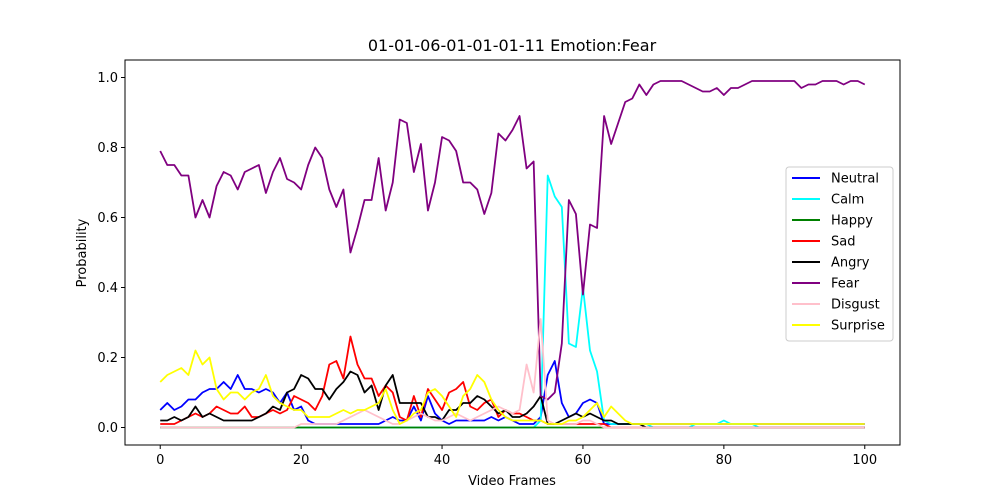 The image size is (1000, 500). I want to click on x-tick-label: 0, so click(160, 460).